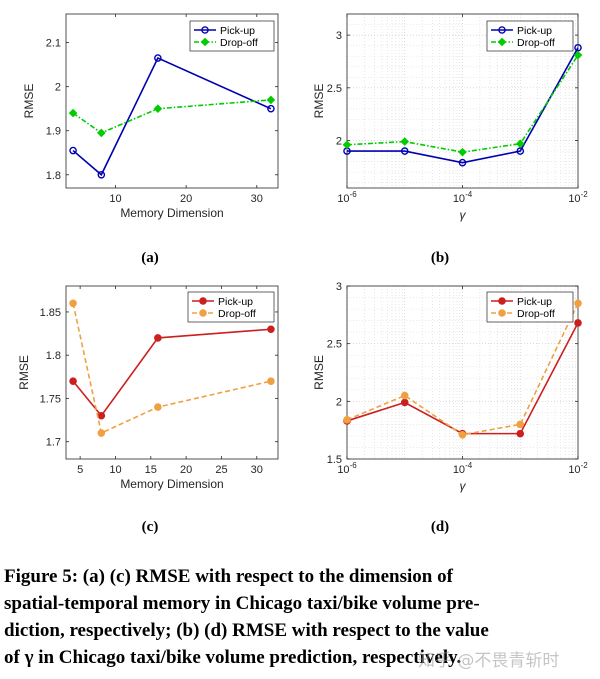  What do you see at coordinates (489, 661) in the screenshot?
I see `watermark: 知乎 @不畏青斩时` at bounding box center [489, 661].